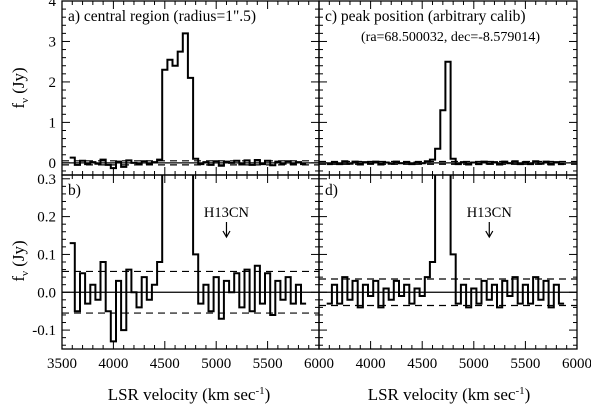 The image size is (591, 410). I want to click on xtick-label-b-6000: 6000, so click(319, 364).